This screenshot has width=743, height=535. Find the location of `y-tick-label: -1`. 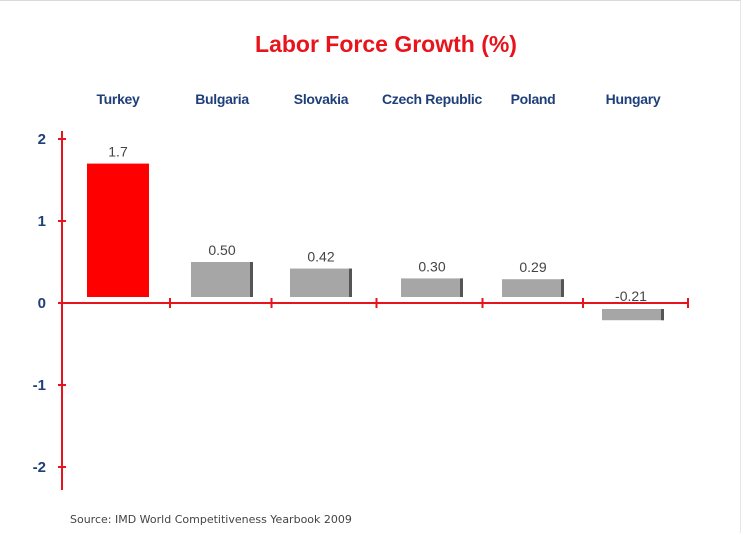

y-tick-label: -1 is located at coordinates (39, 385).